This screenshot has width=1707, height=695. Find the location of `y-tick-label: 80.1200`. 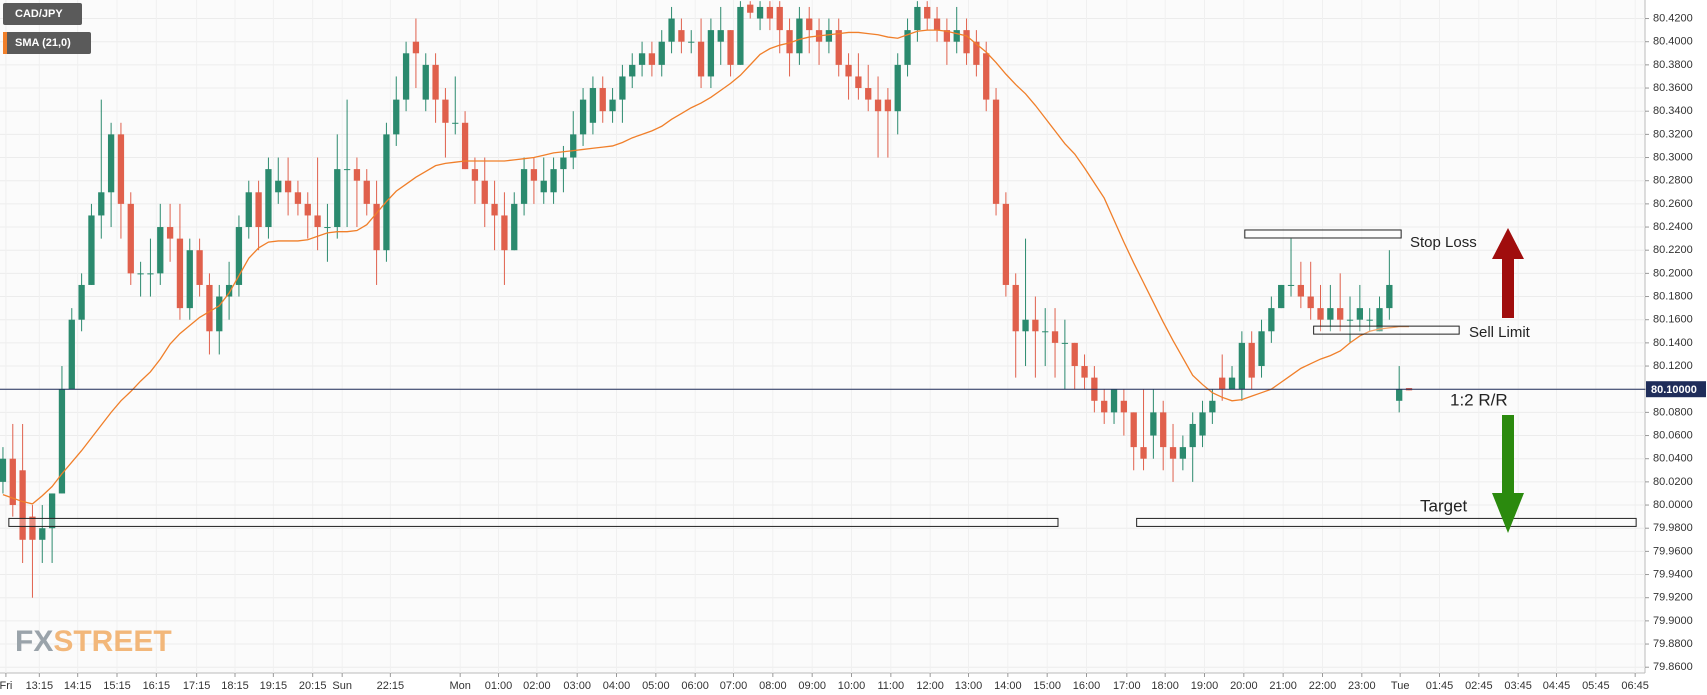

y-tick-label: 80.1200 is located at coordinates (1673, 366).